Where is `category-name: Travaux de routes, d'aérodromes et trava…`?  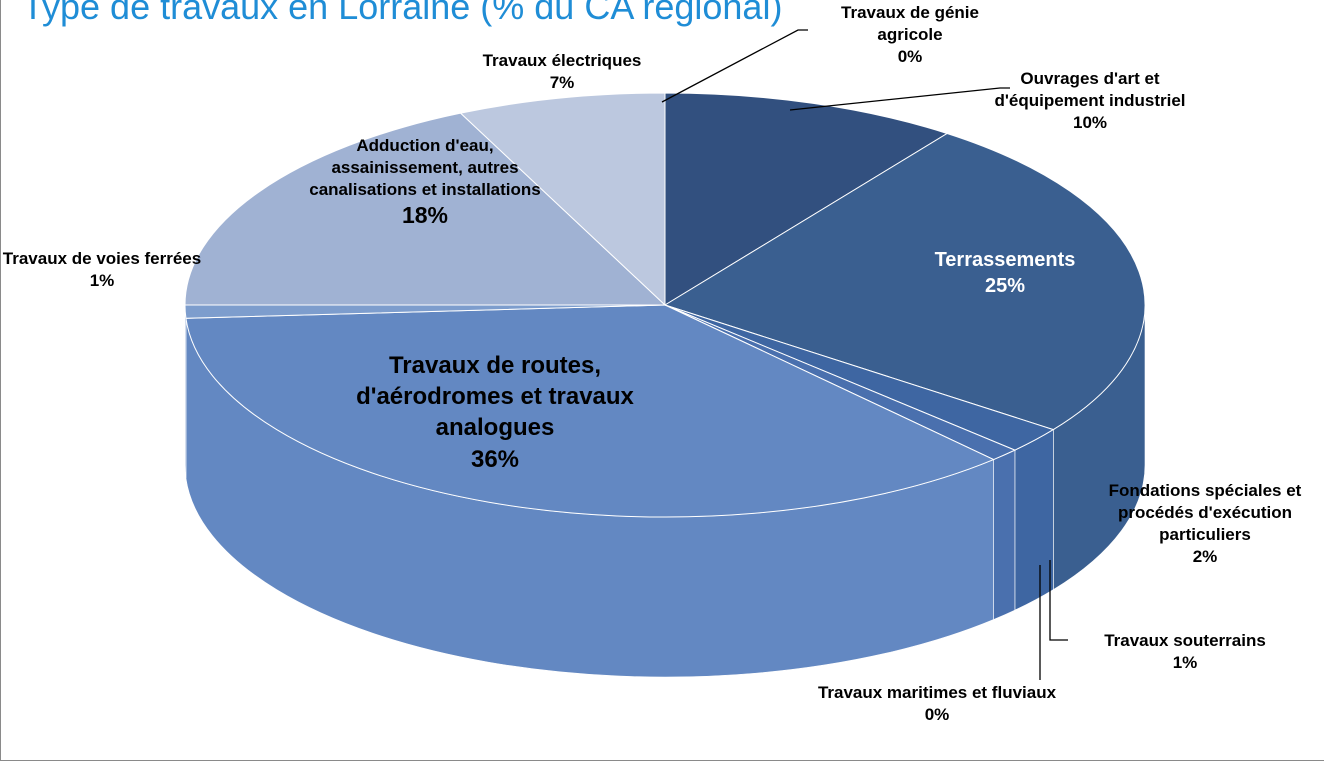
category-name: Travaux de routes, d'aérodromes et trava… is located at coordinates (495, 397).